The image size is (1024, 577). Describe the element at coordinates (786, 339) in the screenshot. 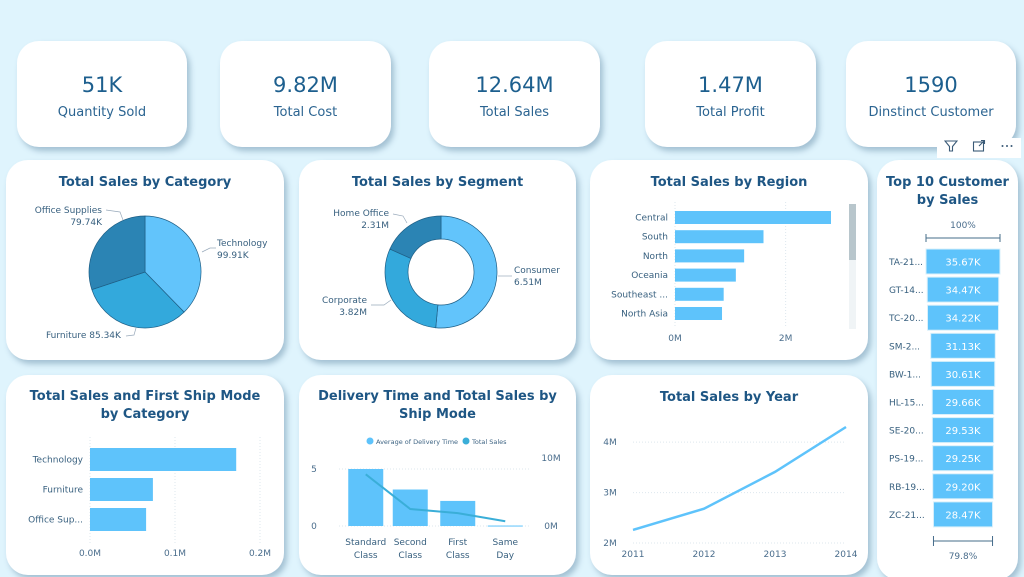

I see `x-tick-label: 2M` at that location.